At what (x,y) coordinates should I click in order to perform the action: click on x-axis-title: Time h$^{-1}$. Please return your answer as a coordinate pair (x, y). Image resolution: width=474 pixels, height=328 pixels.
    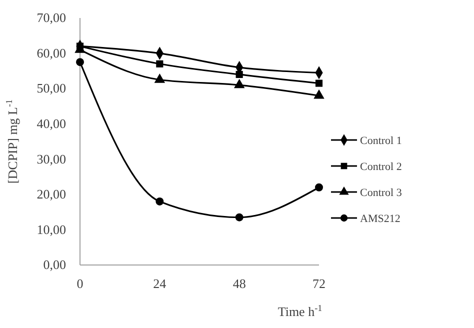
    Looking at the image, I should click on (300, 311).